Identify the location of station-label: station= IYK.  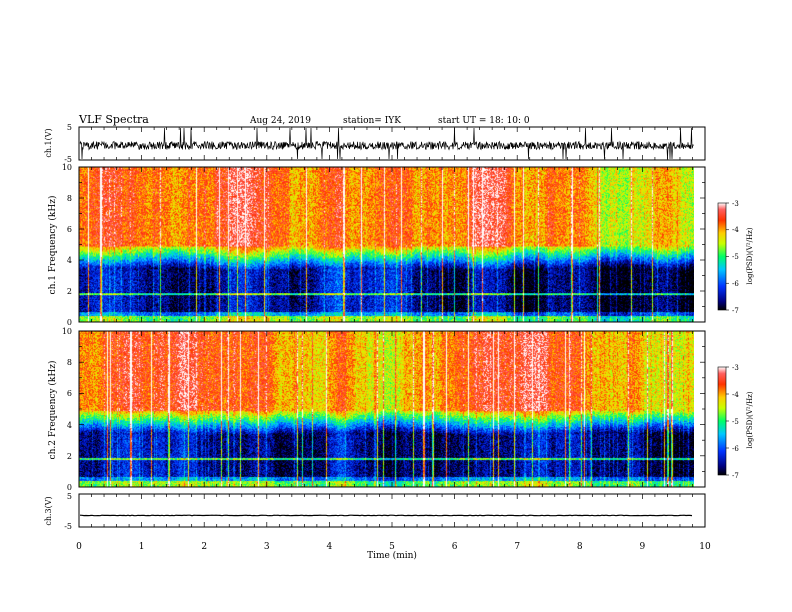
(372, 121).